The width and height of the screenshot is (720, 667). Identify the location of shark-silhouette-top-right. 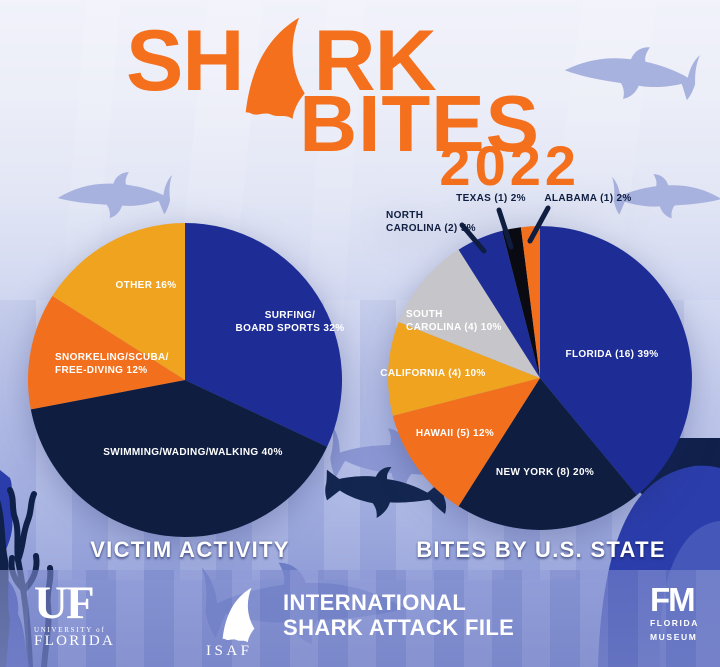
(631, 73).